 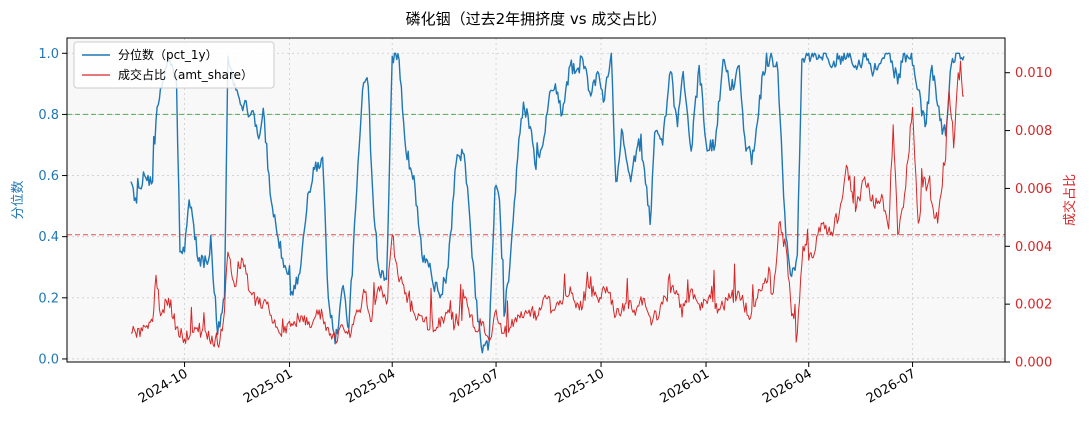 I want to click on y-left-tick-label: 0.6, so click(x=48, y=176).